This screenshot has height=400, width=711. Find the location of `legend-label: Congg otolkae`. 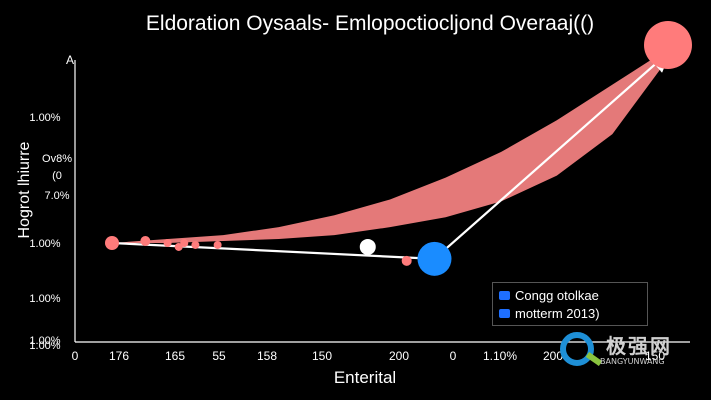

legend-label: Congg otolkae is located at coordinates (557, 295).